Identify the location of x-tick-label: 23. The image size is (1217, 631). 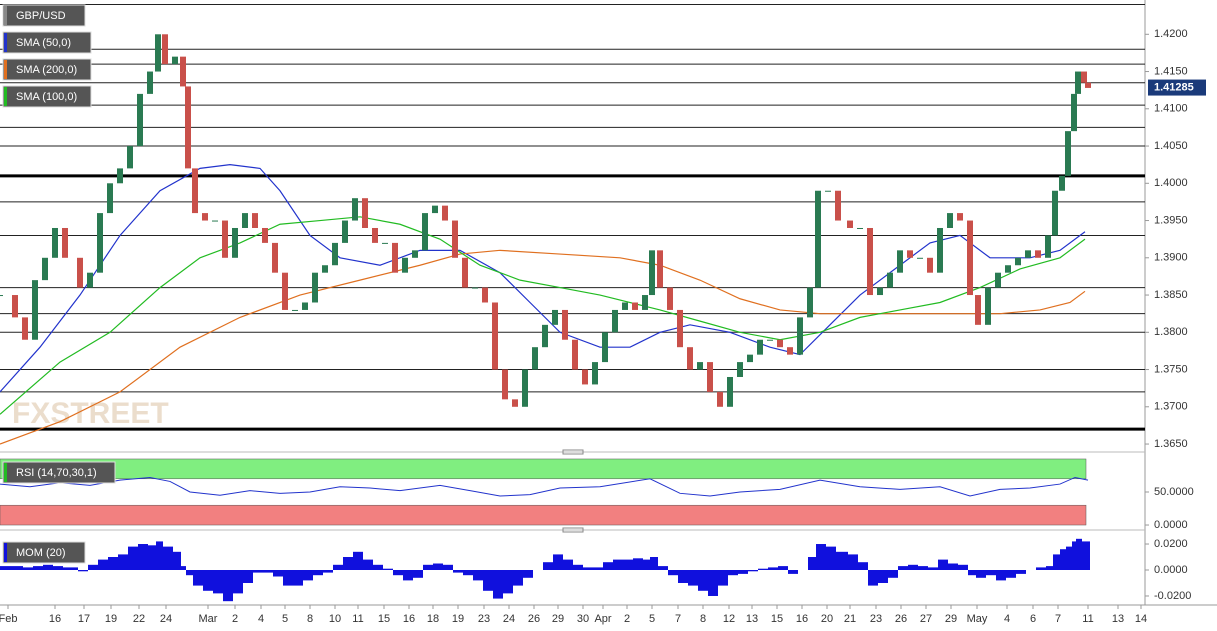
(876, 619).